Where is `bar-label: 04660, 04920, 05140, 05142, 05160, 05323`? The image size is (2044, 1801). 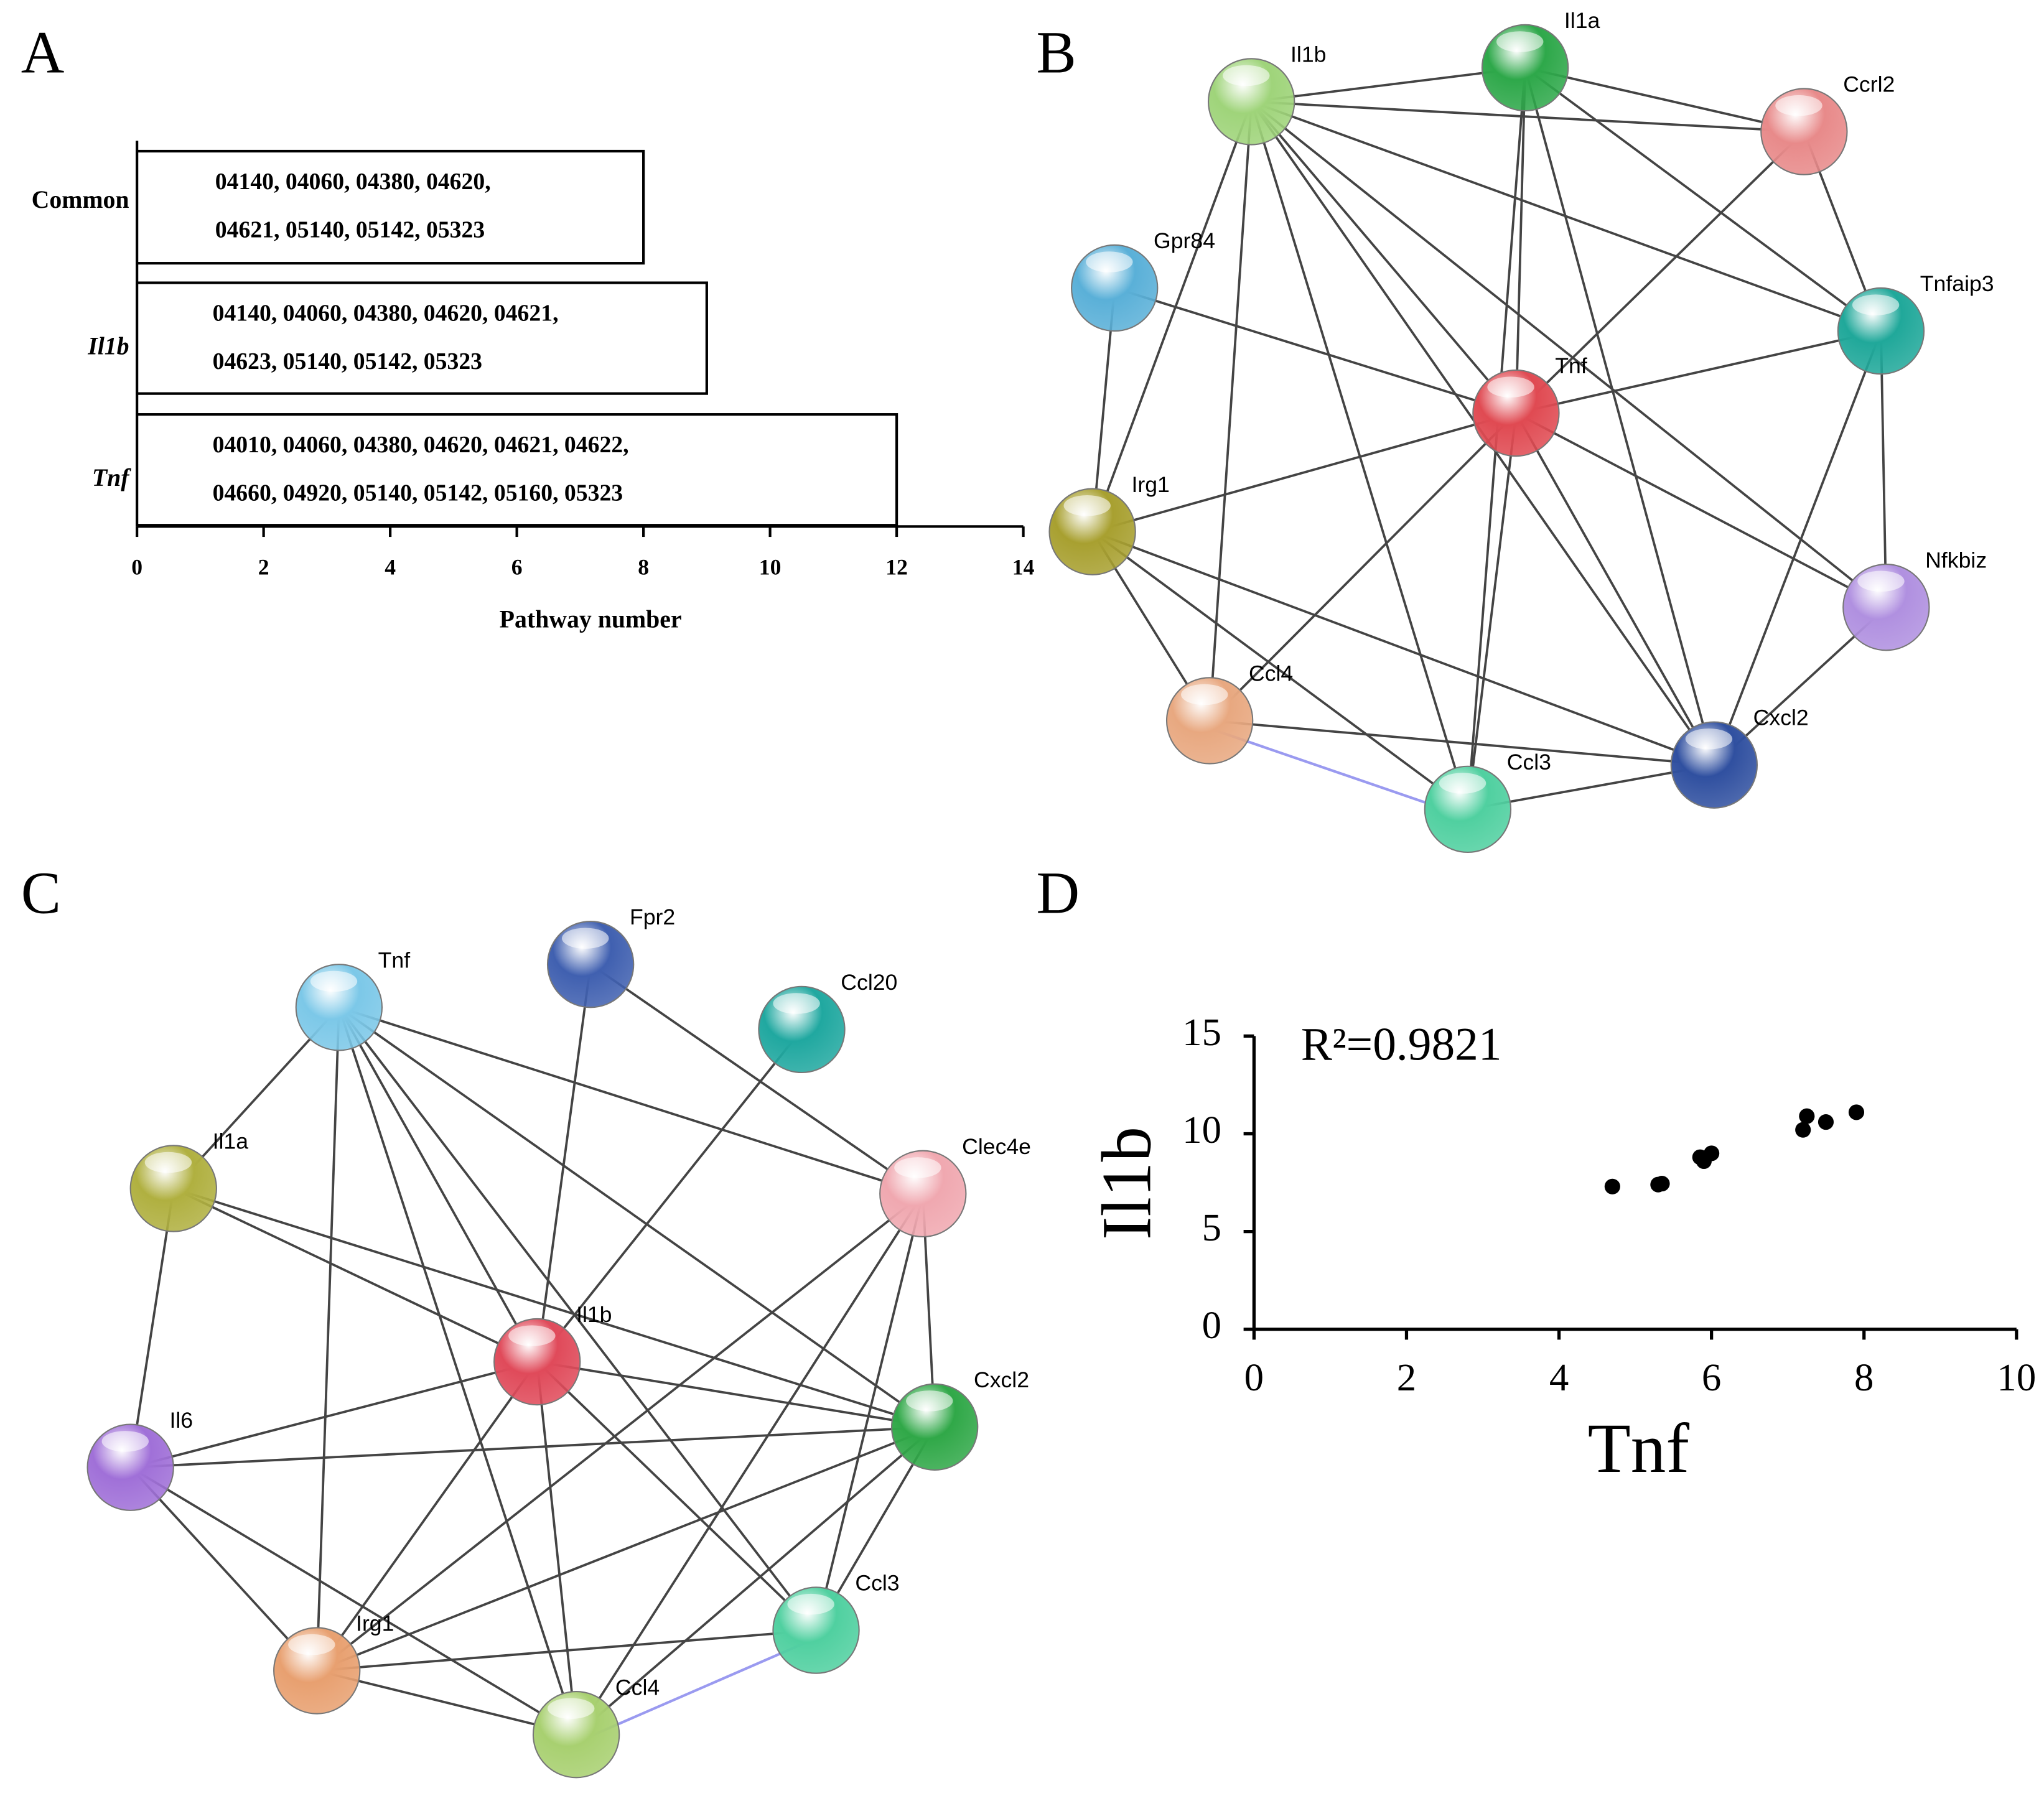
bar-label: 04660, 04920, 05140, 05142, 05160, 05323 is located at coordinates (418, 493).